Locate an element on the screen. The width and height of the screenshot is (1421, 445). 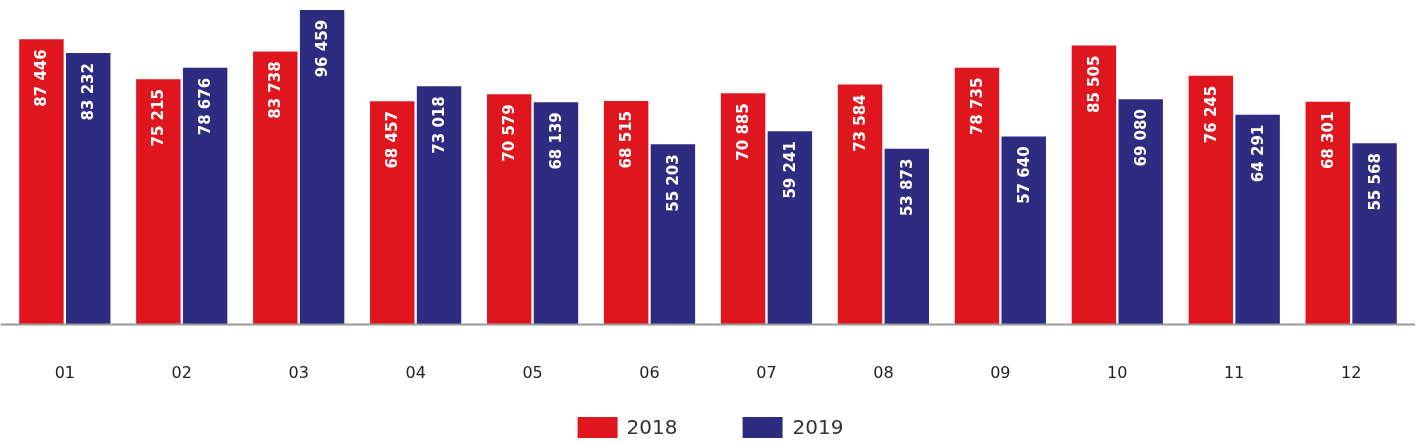
x-tick-label: 04 is located at coordinates (415, 373).